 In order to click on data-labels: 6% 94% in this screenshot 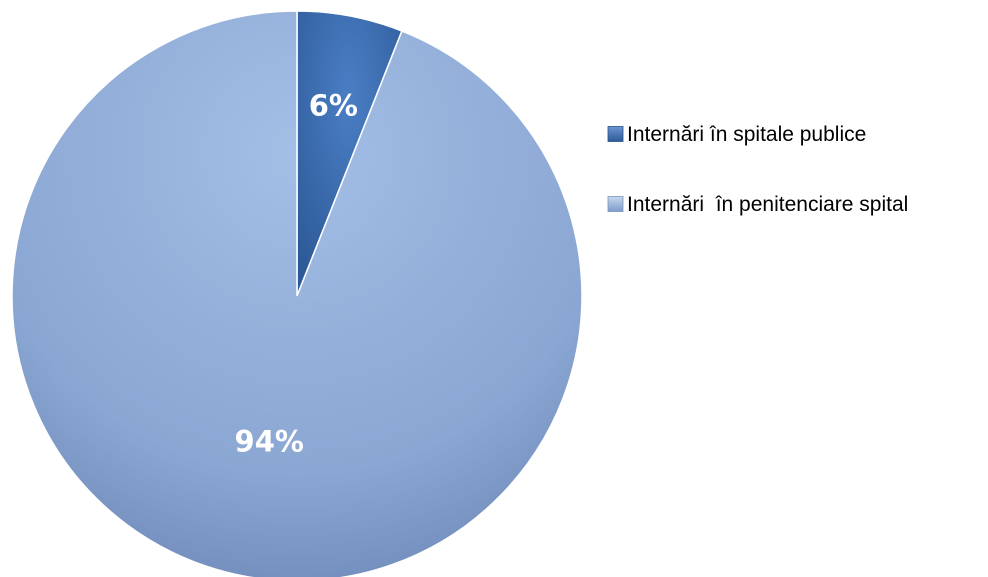, I will do `click(296, 274)`.